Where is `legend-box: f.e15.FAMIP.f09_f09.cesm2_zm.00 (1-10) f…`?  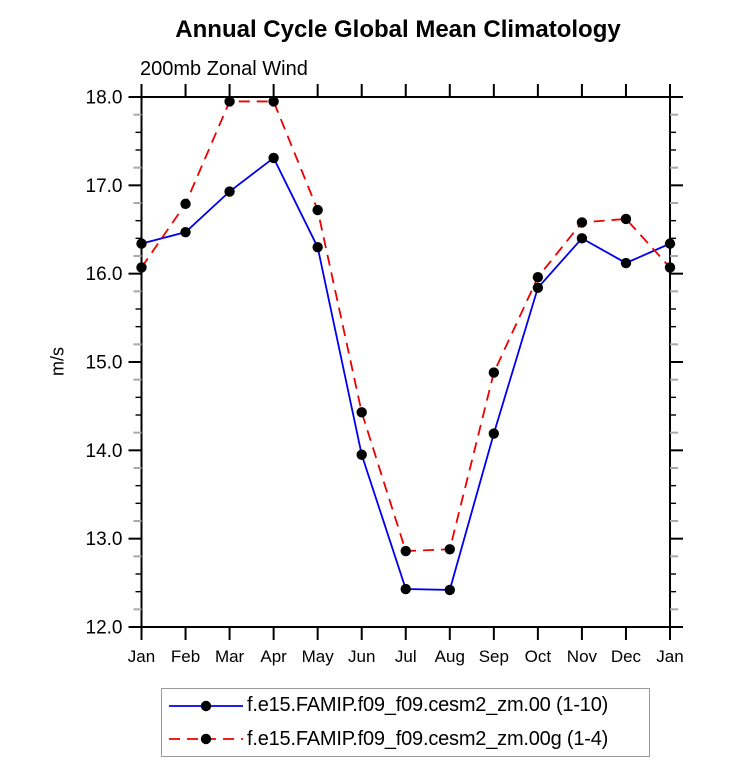
legend-box: f.e15.FAMIP.f09_f09.cesm2_zm.00 (1-10) f… is located at coordinates (405, 722).